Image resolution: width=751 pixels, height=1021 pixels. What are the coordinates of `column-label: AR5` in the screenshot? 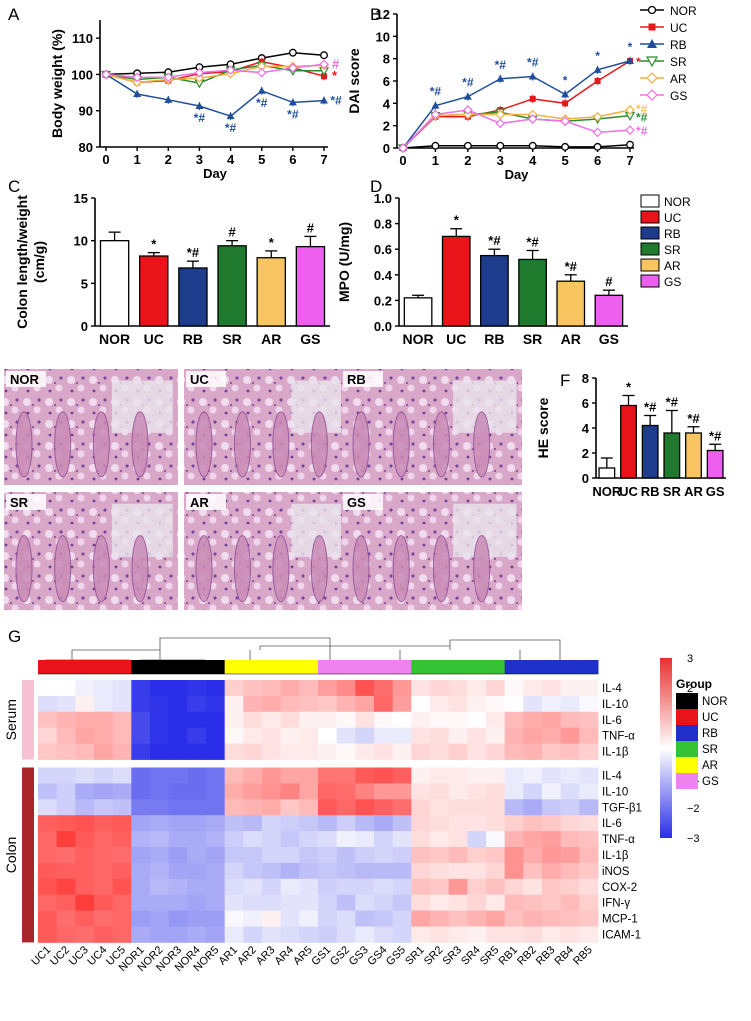 It's located at (303, 956).